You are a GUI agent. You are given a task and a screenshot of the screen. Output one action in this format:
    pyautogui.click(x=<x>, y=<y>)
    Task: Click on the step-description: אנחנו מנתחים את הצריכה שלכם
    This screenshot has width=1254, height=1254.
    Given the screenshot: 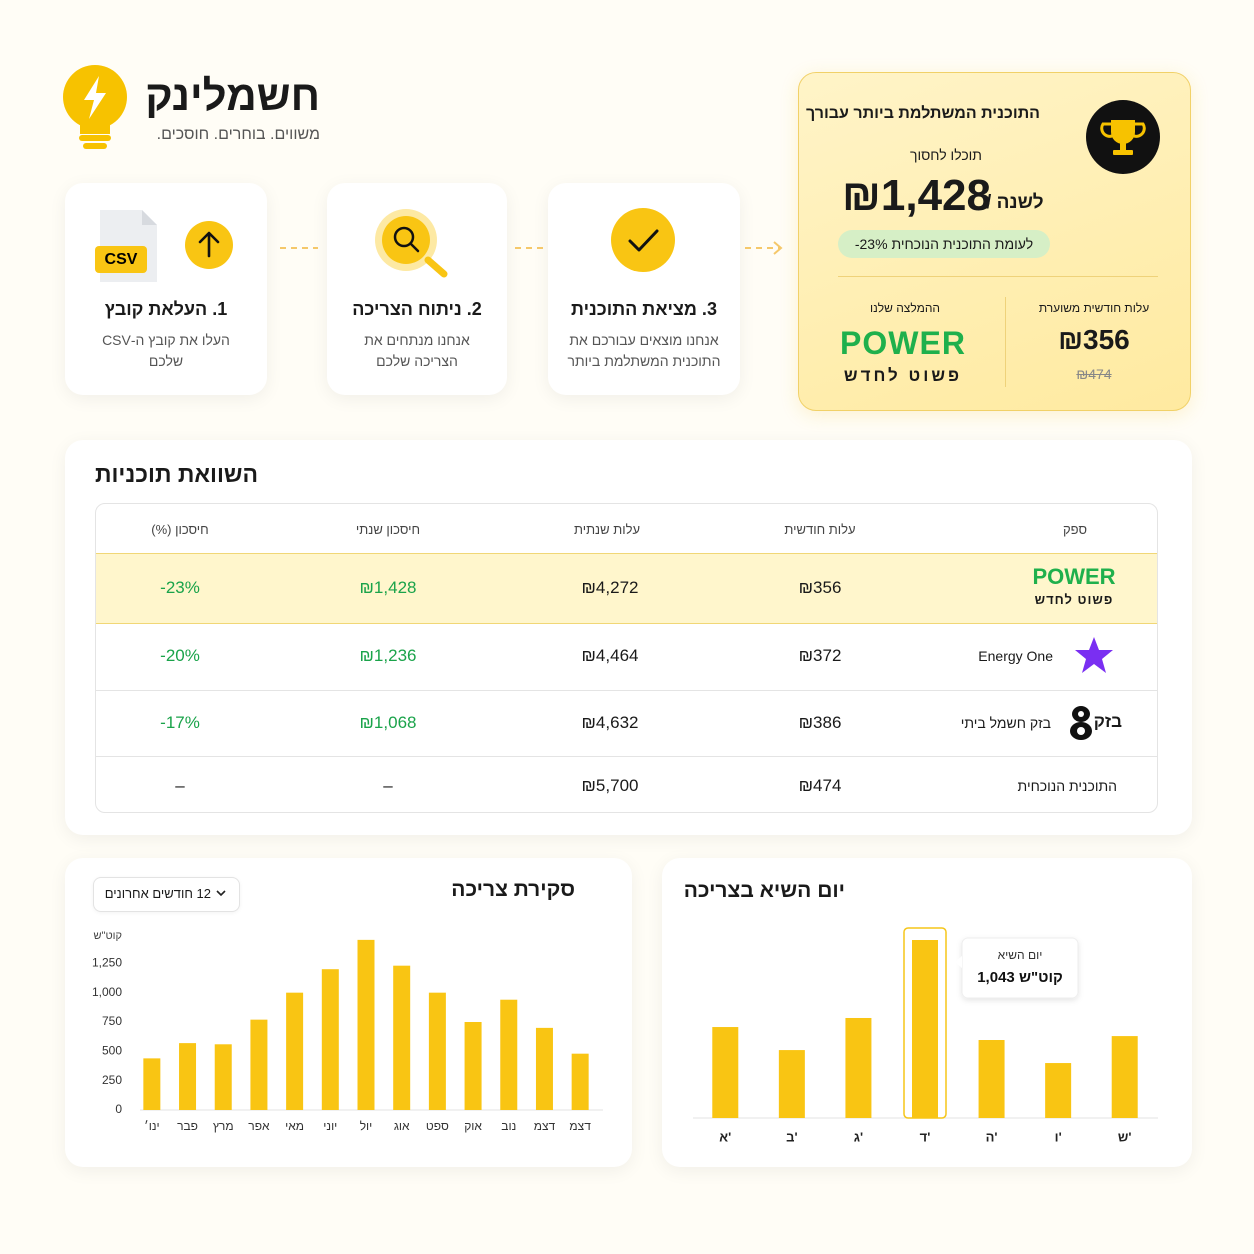 What is the action you would take?
    pyautogui.click(x=417, y=350)
    